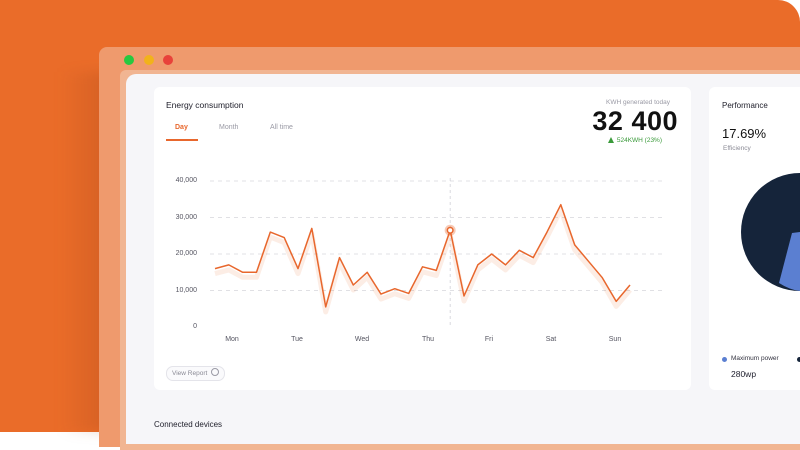 This screenshot has height=450, width=800. Describe the element at coordinates (610, 140) in the screenshot. I see `arrow-up-icon` at that location.